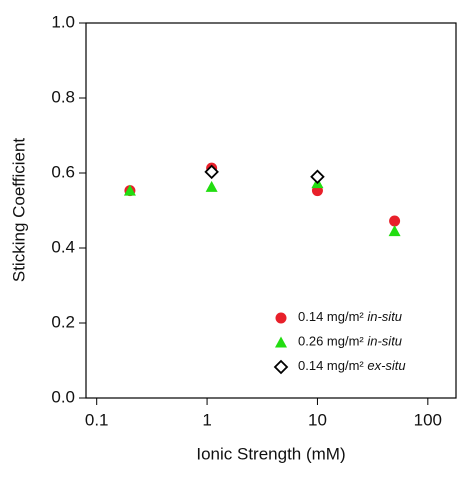  What do you see at coordinates (63, 21) in the screenshot?
I see `y-tick-label: 1.0` at bounding box center [63, 21].